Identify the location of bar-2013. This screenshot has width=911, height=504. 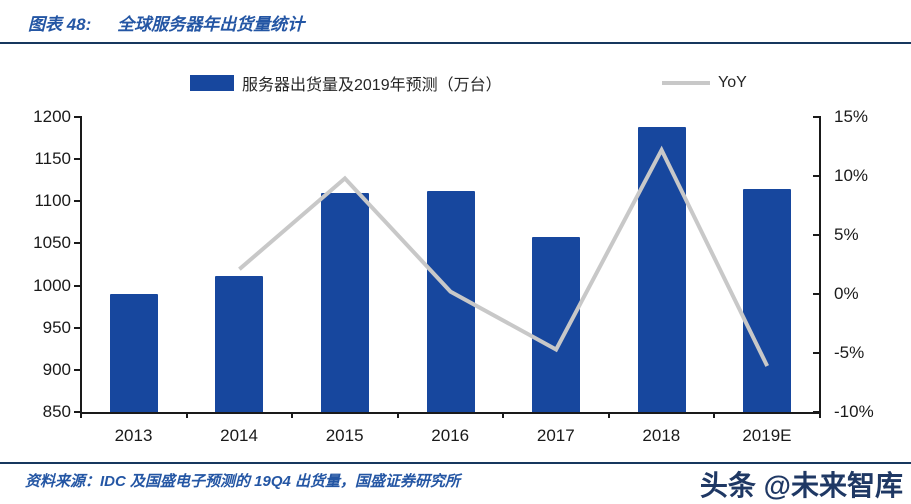
(133, 353).